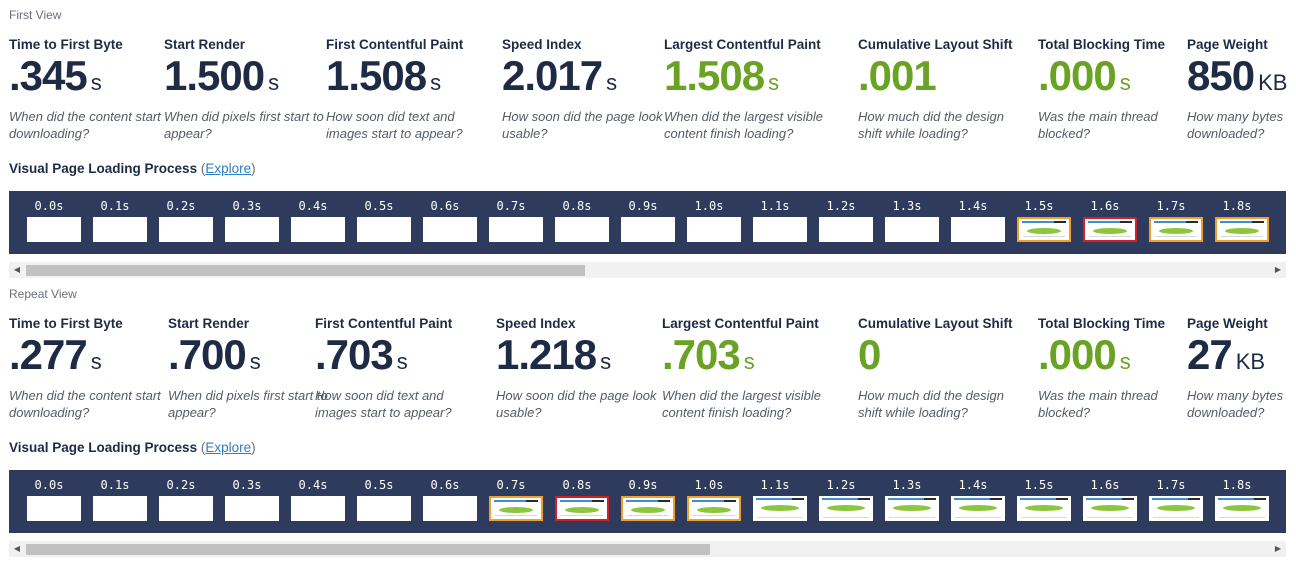  What do you see at coordinates (973, 485) in the screenshot?
I see `frame-time: 1.4s` at bounding box center [973, 485].